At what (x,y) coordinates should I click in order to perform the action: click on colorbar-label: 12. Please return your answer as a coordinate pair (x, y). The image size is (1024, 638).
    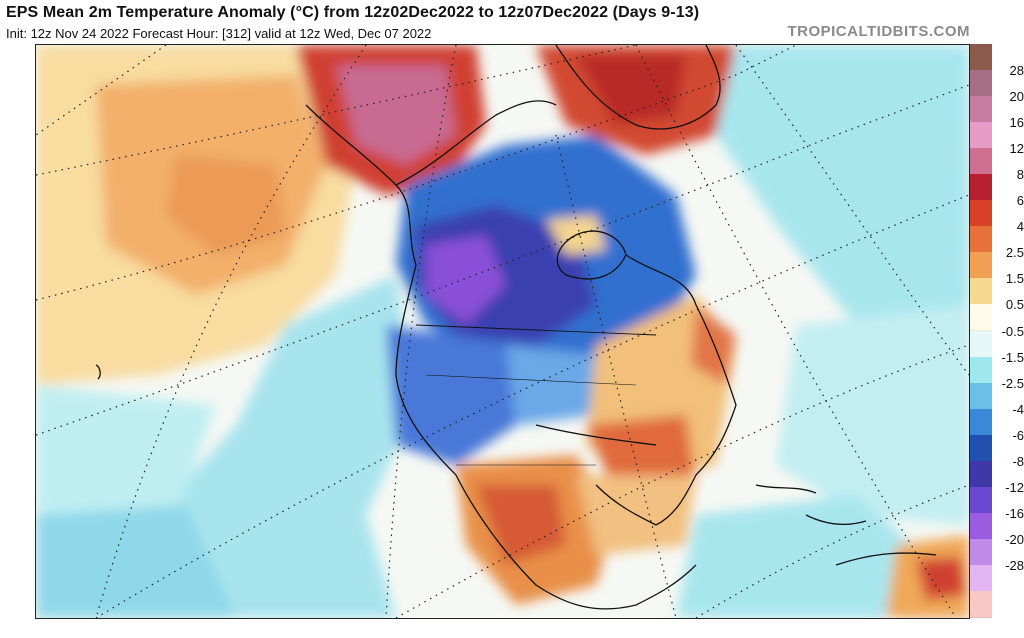
    Looking at the image, I should click on (1016, 149).